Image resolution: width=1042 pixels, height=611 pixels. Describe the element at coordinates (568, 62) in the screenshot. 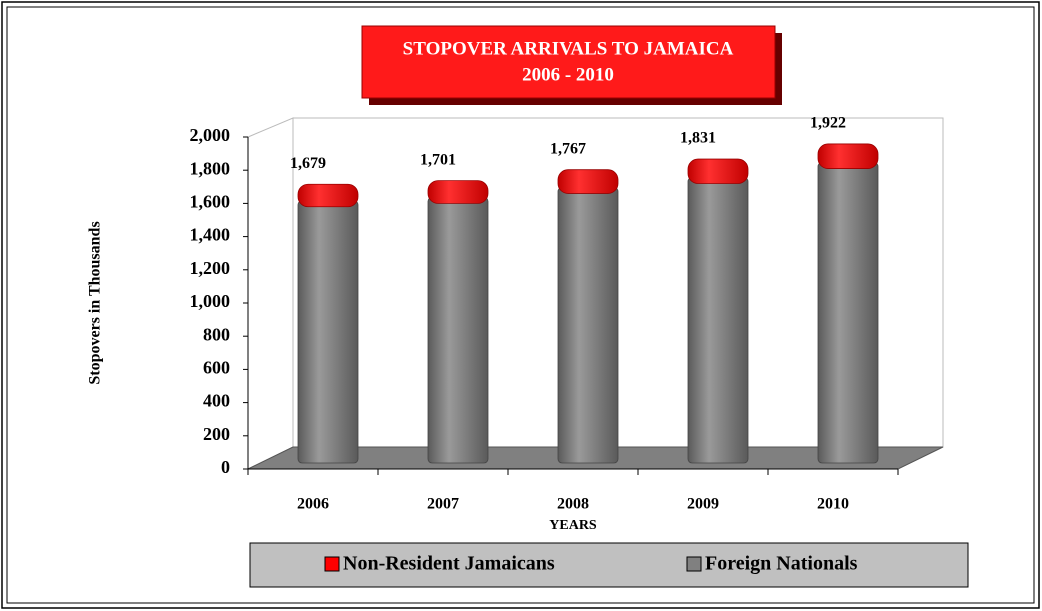

I see `title-box` at that location.